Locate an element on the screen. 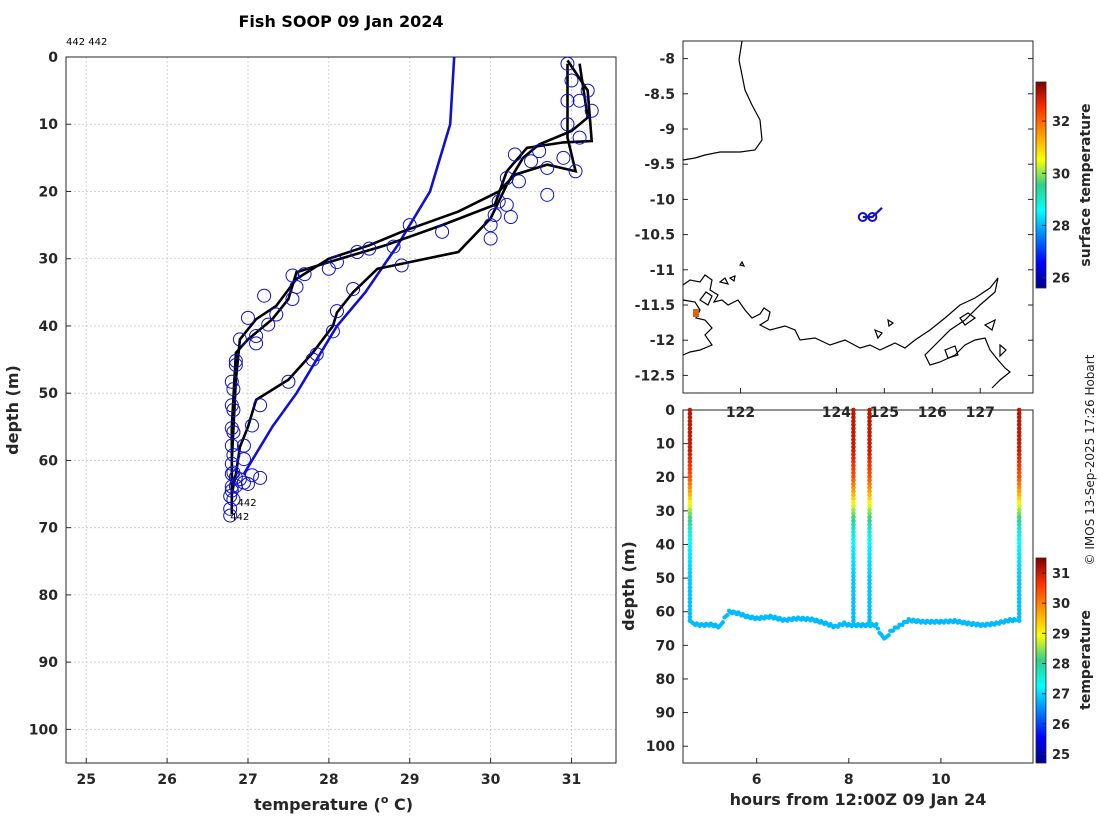  map-colorbar-tick-label: 32 is located at coordinates (1061, 122).